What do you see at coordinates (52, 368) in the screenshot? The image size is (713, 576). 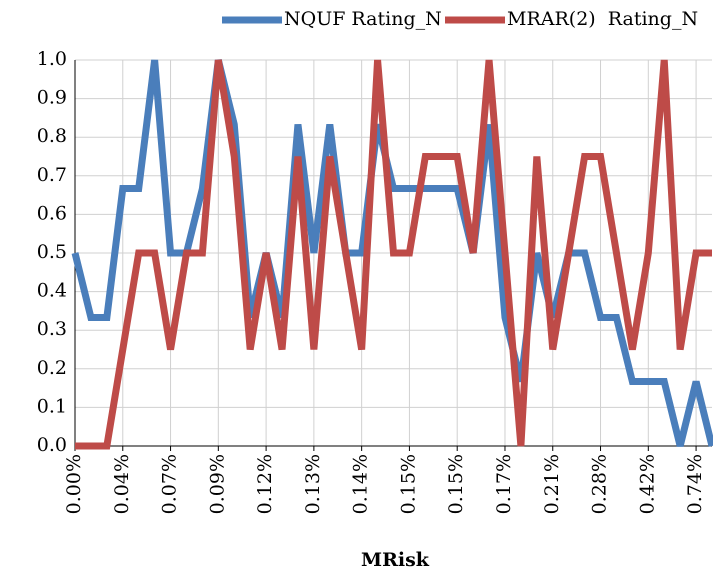 I see `y-tick-label: 0.2` at bounding box center [52, 368].